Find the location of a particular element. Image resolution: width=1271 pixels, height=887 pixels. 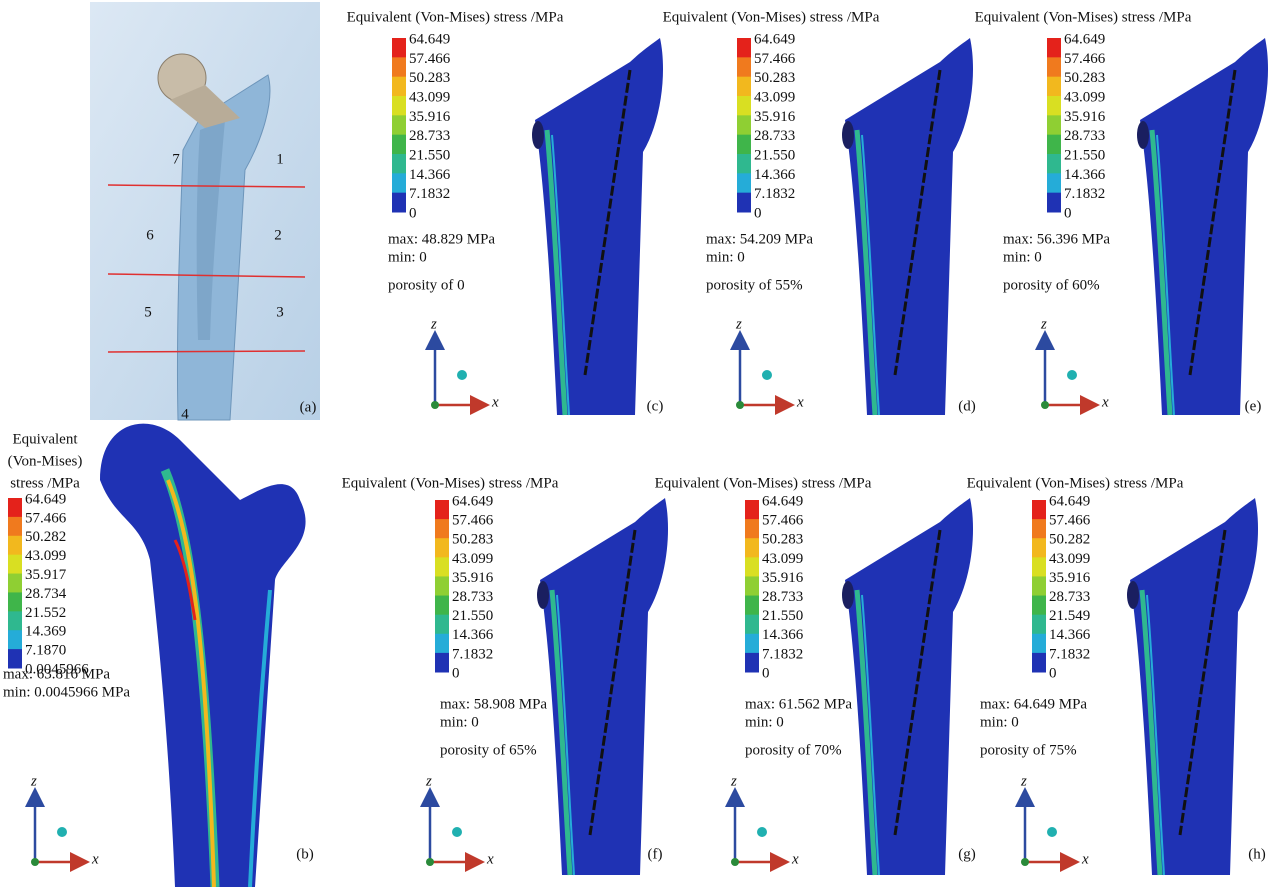

section-line is located at coordinates (206, 351).